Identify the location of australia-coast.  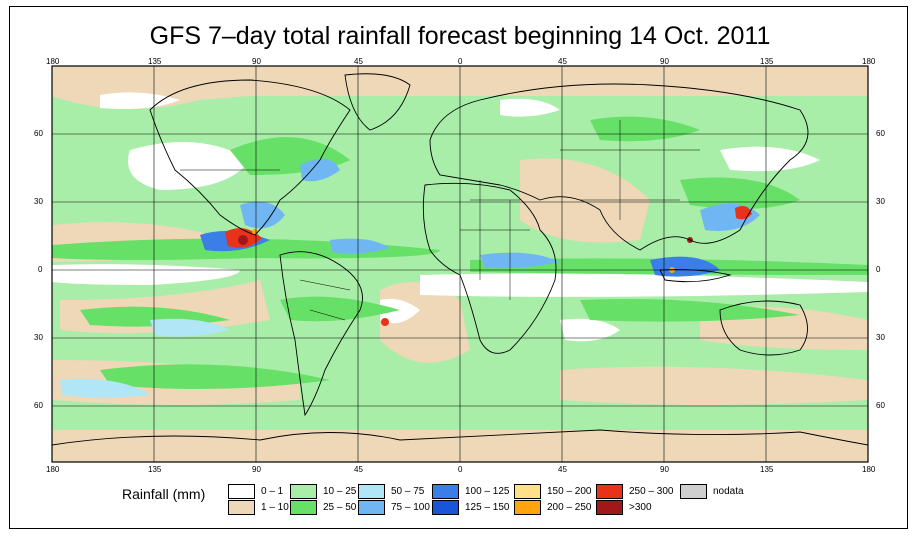
(763, 328).